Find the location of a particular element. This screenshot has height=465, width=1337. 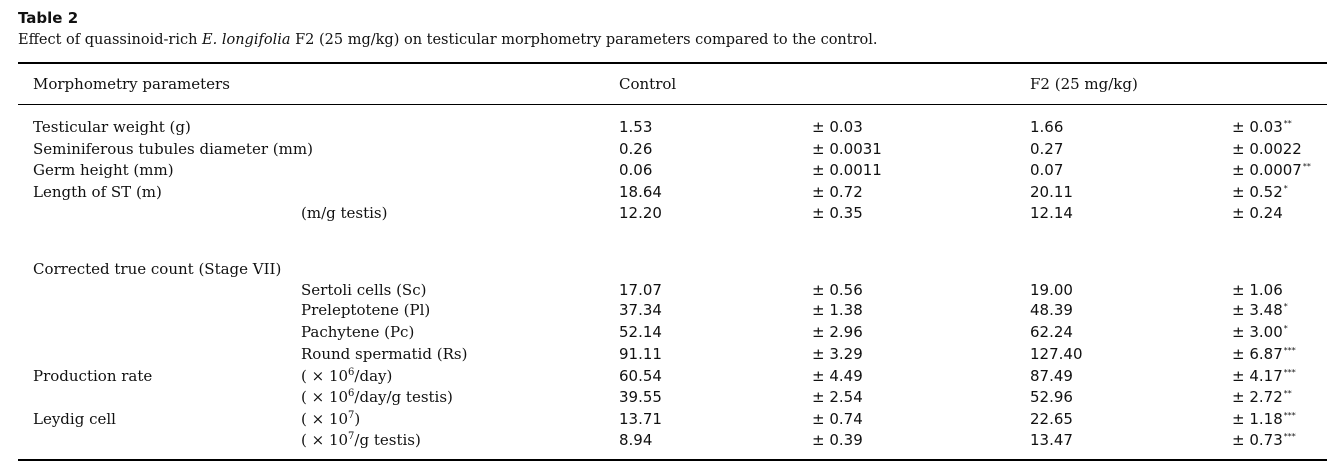

control-sd: ± 0.39 is located at coordinates (837, 440).